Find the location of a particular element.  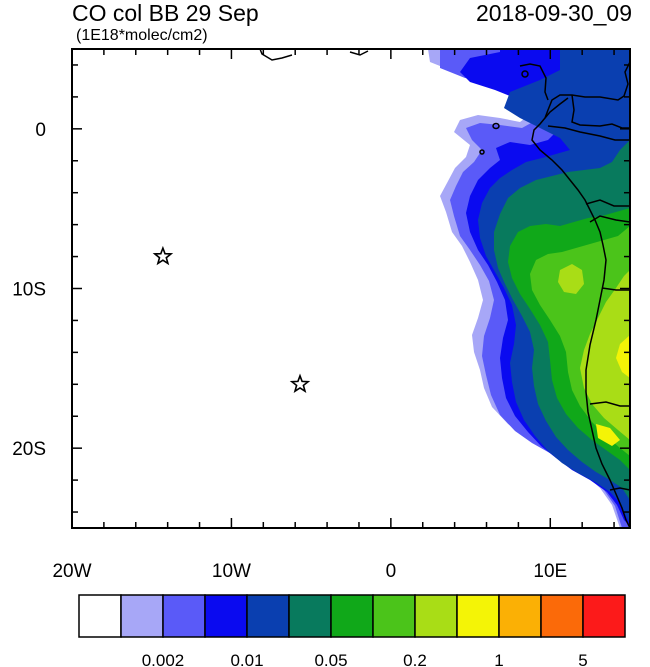

colorbar-label: 0.05 is located at coordinates (330, 659).